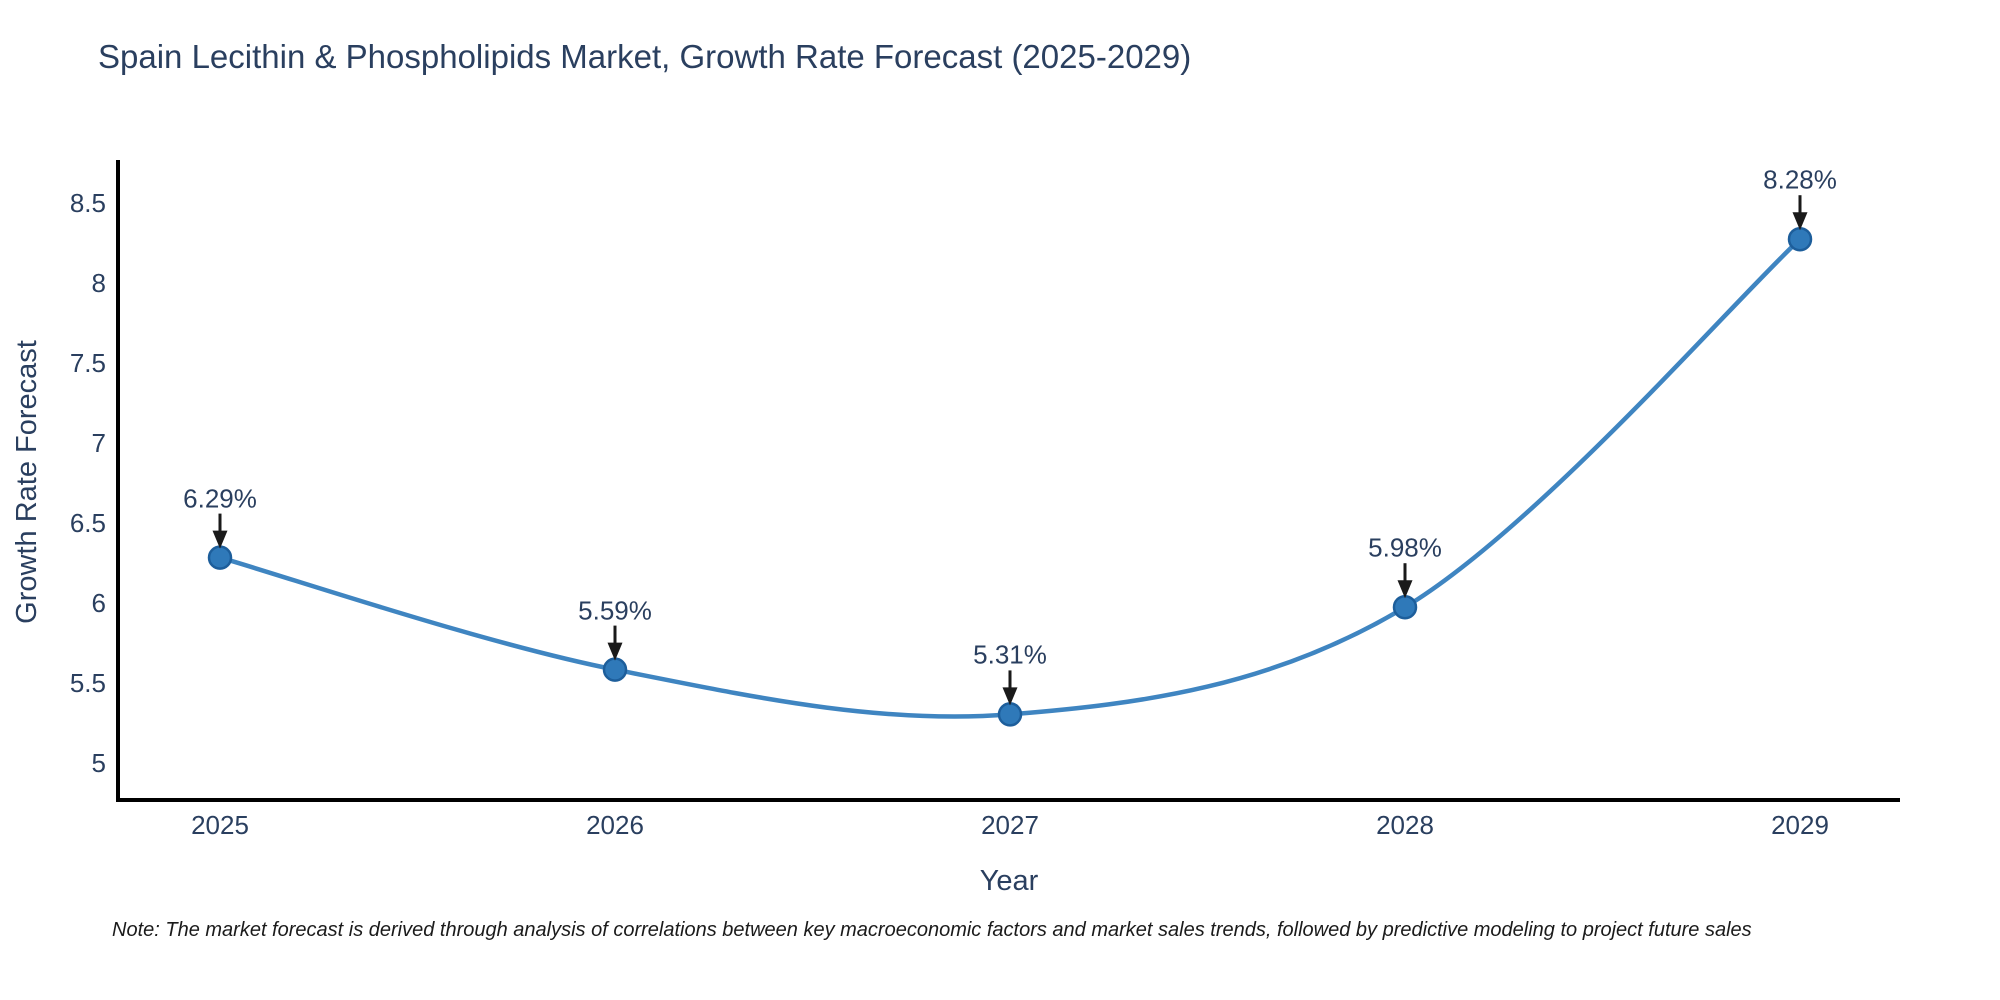  What do you see at coordinates (220, 498) in the screenshot?
I see `point-annotation-label: 6.29%` at bounding box center [220, 498].